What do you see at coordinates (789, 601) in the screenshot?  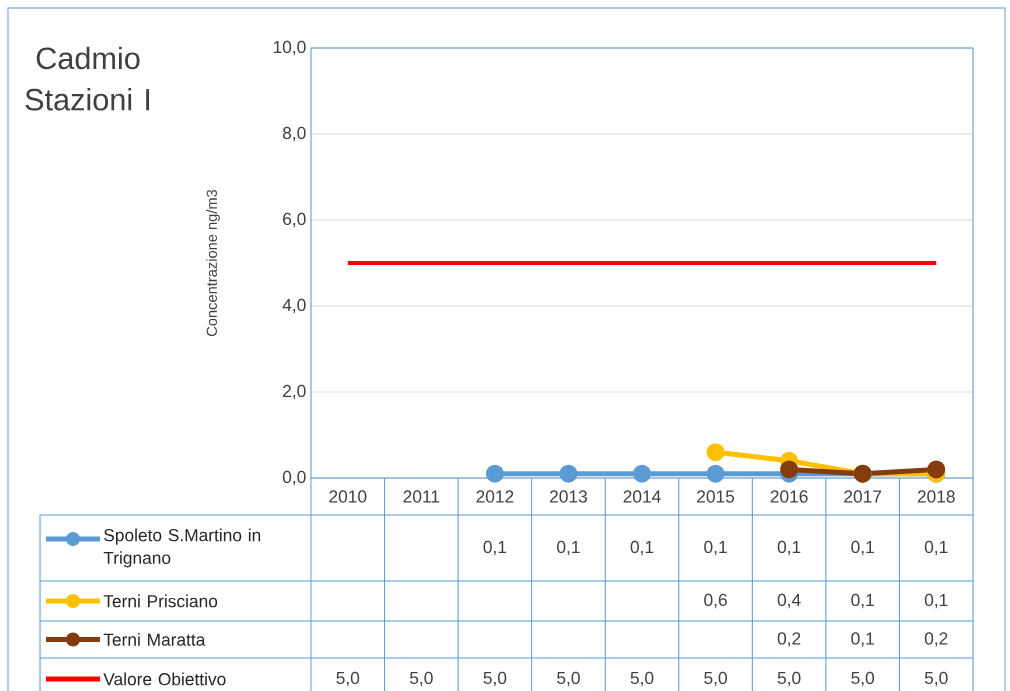 I see `data-label: 0,4` at bounding box center [789, 601].